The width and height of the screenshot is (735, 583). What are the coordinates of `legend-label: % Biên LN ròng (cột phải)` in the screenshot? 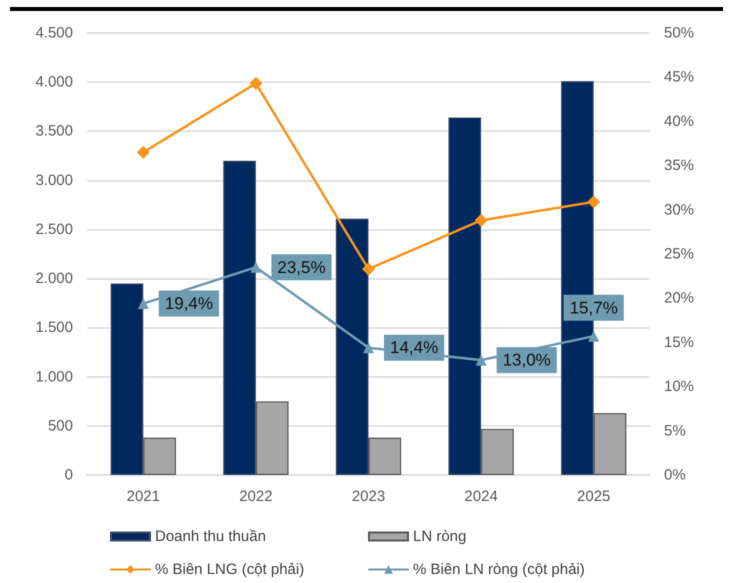 It's located at (499, 569).